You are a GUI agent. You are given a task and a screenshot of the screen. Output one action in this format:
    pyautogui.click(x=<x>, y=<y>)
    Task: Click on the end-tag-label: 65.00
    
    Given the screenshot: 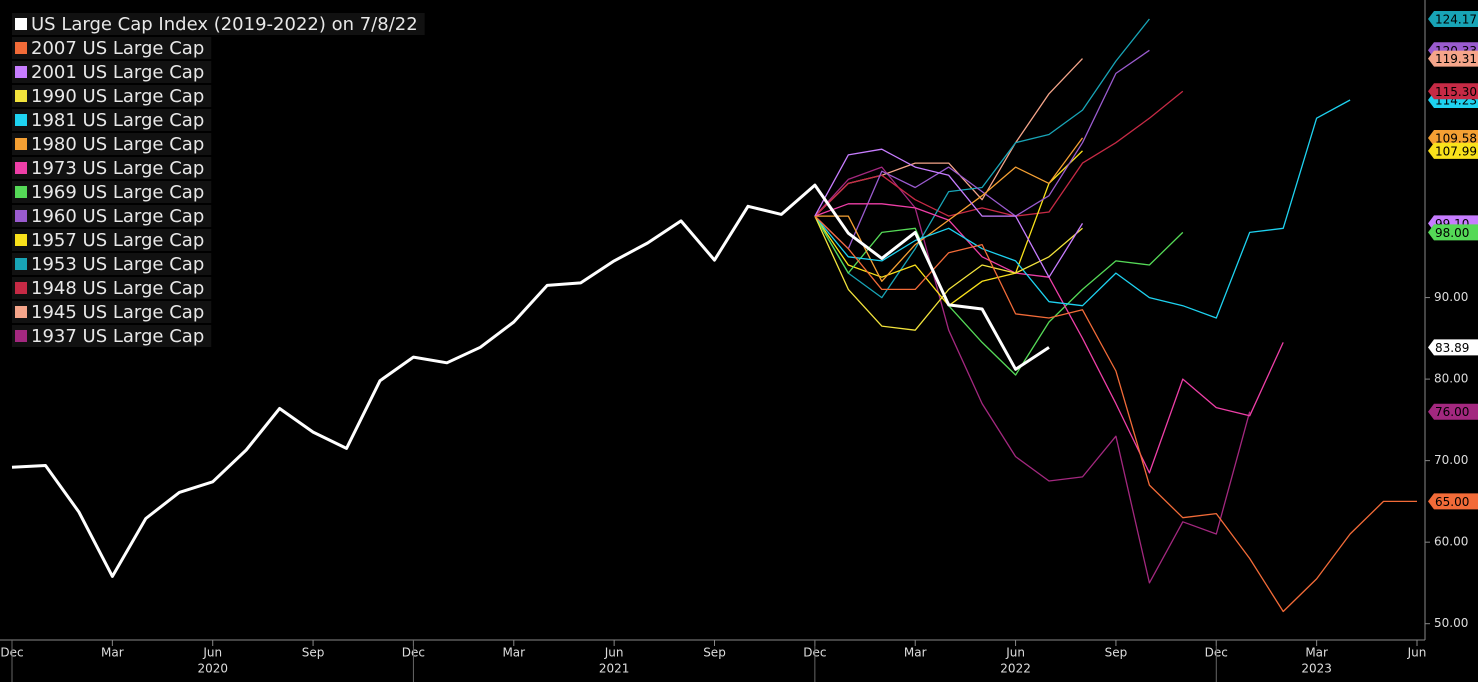 What is the action you would take?
    pyautogui.click(x=1452, y=502)
    